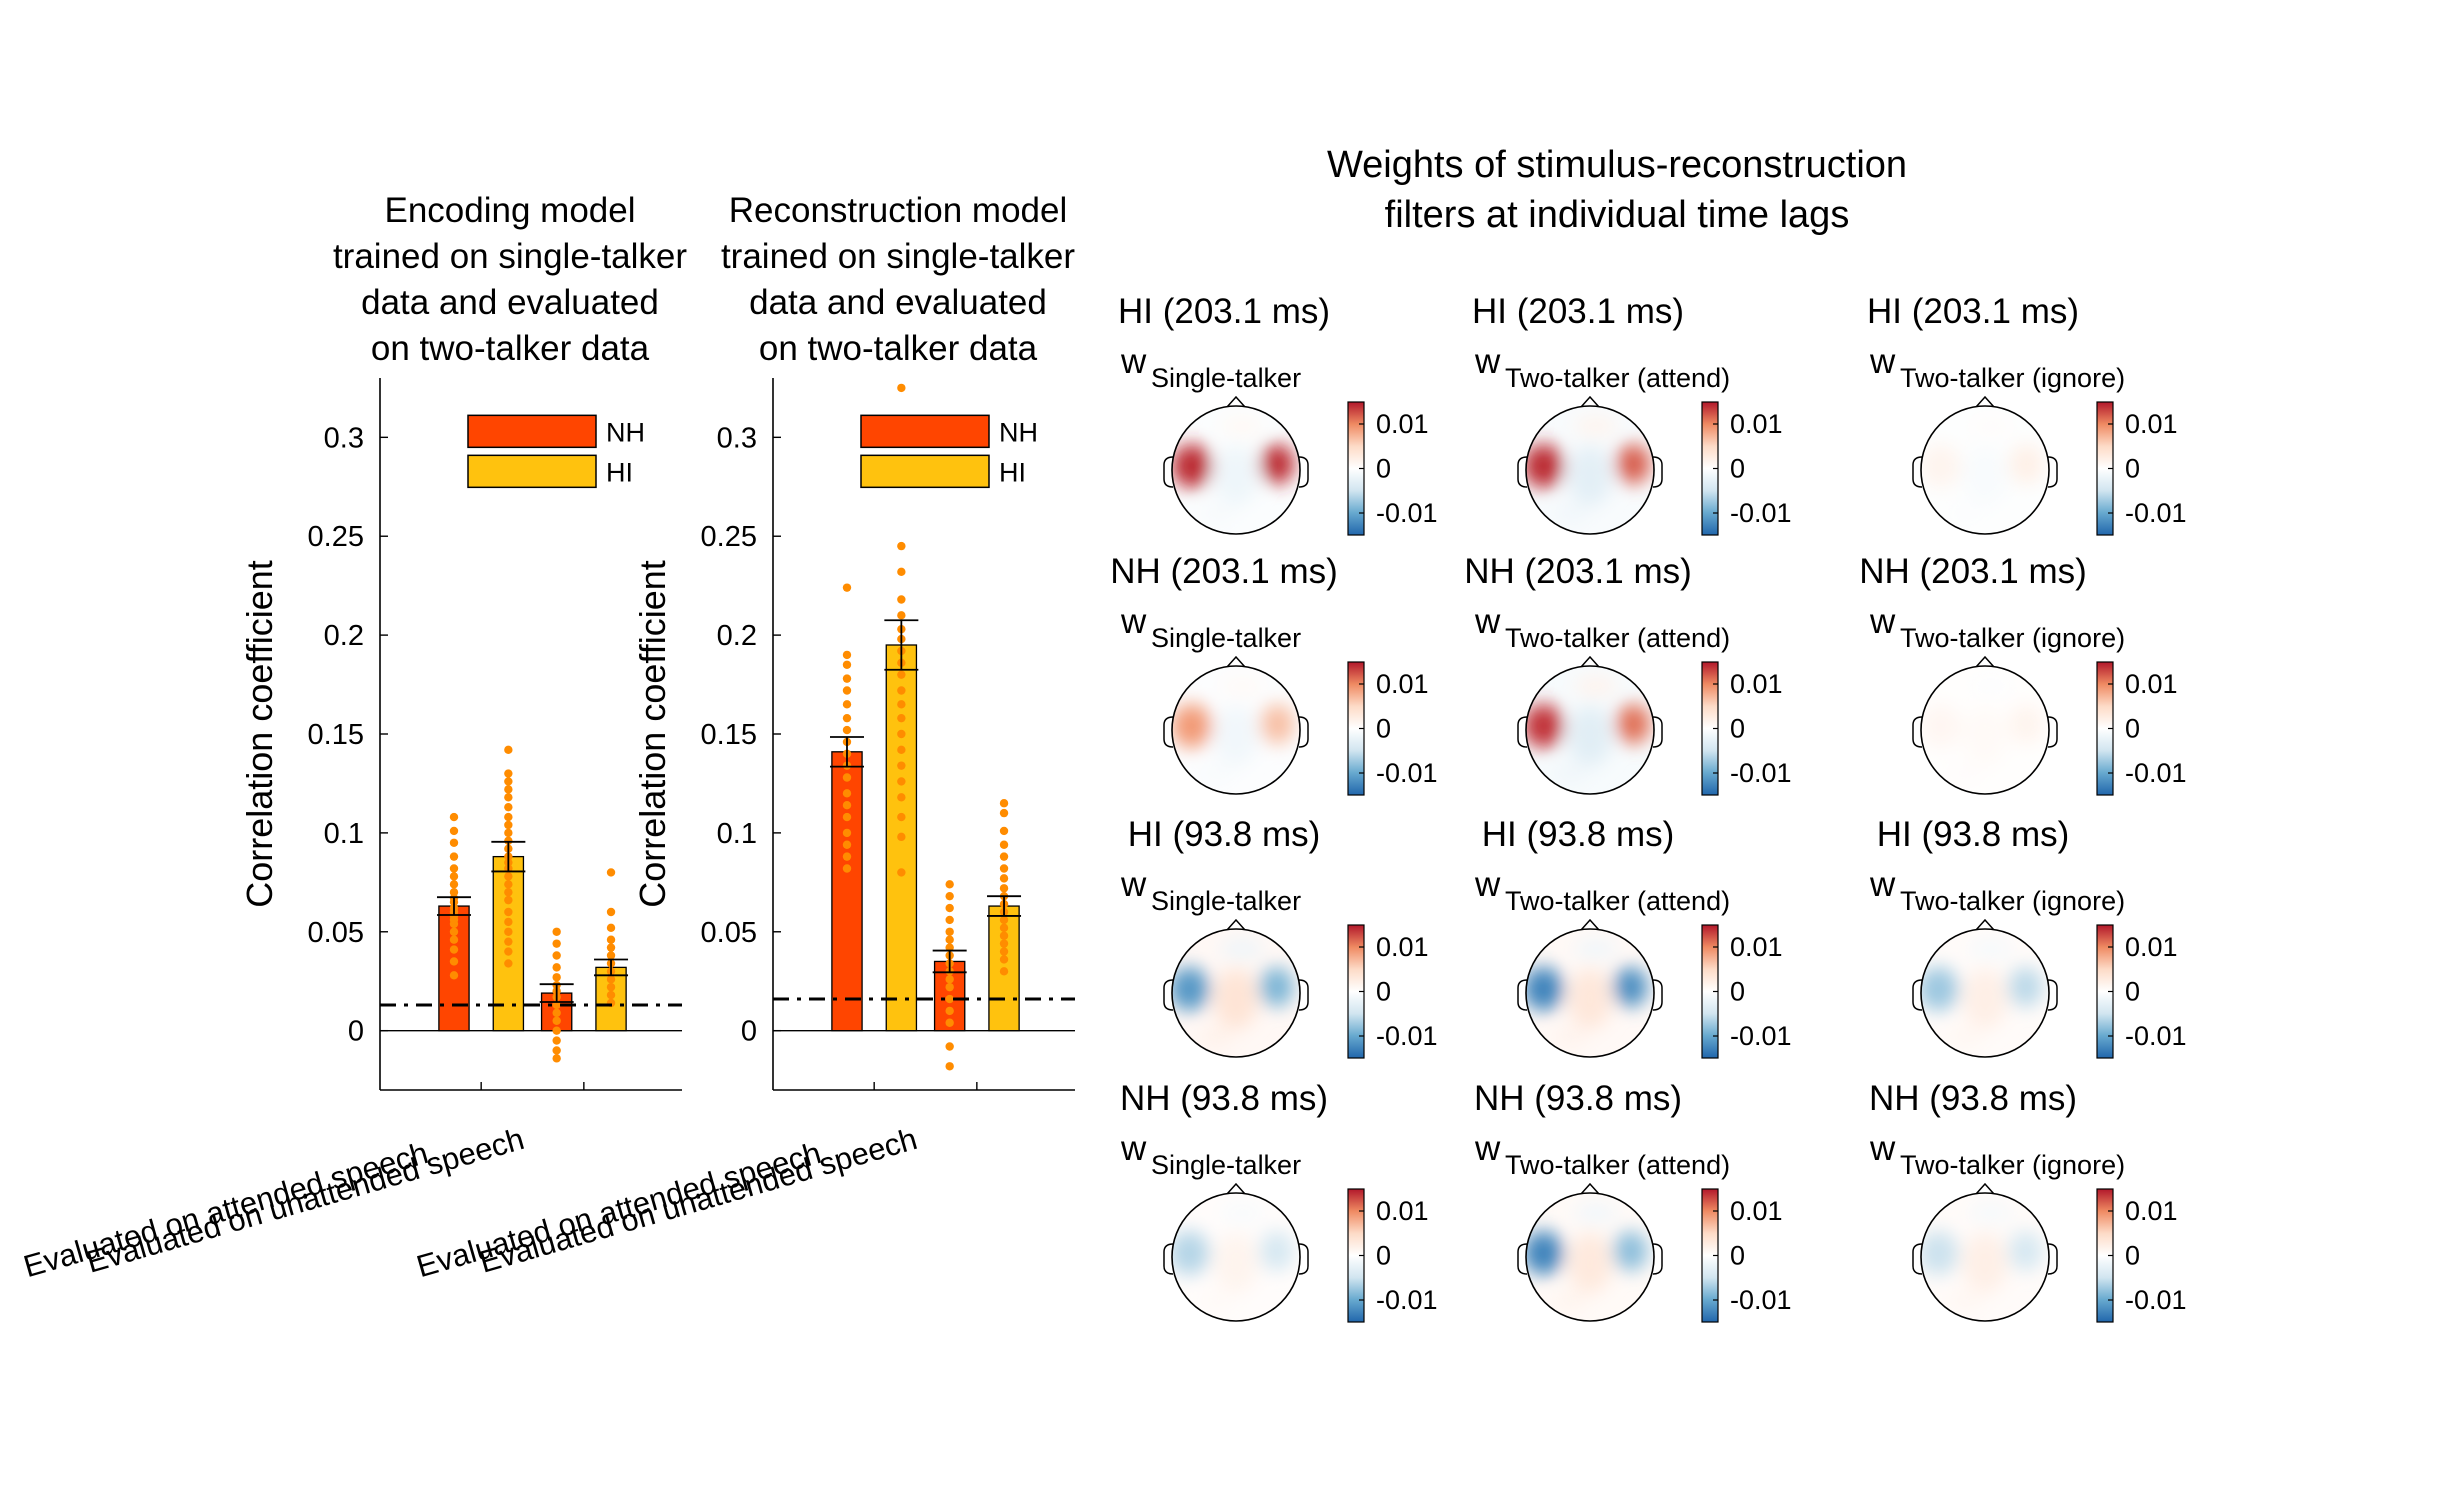 This screenshot has width=2454, height=1503. I want to click on w-subscript: Two-talker (ignore), so click(2012, 638).